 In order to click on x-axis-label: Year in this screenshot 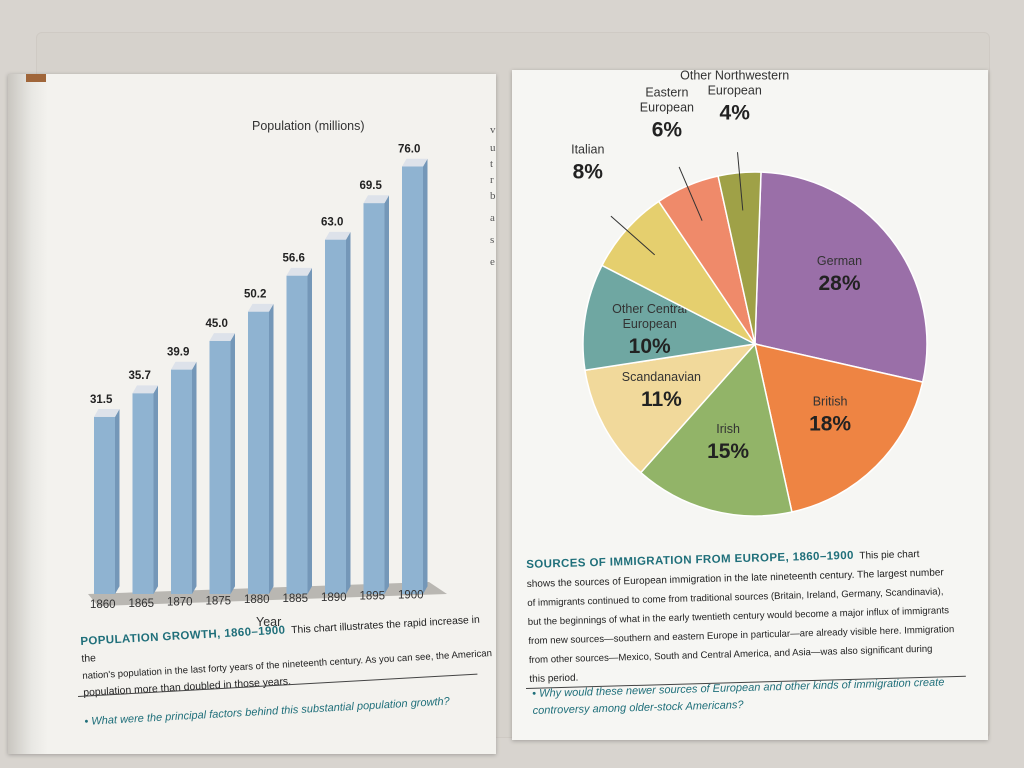, I will do `click(268, 622)`.